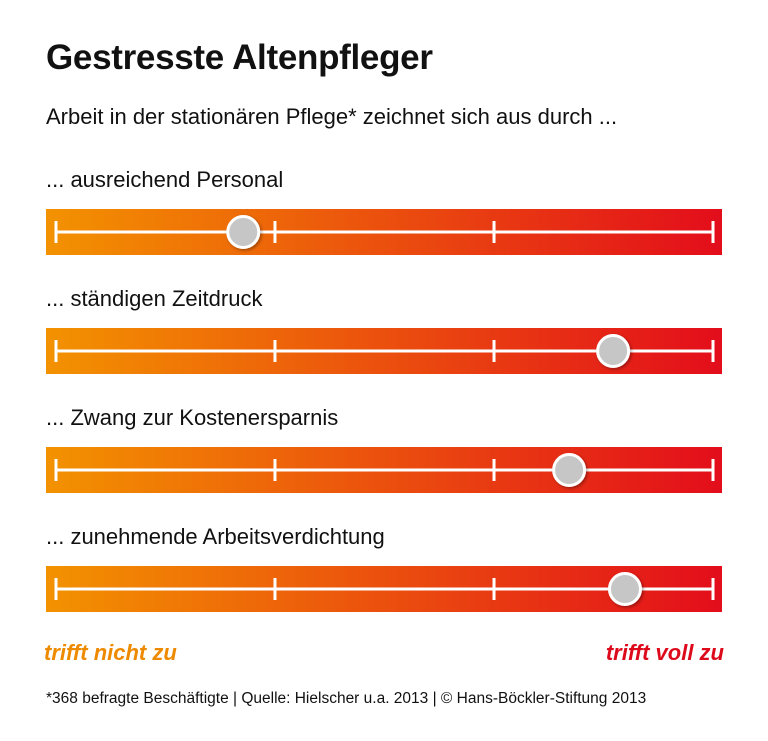  Describe the element at coordinates (192, 417) in the screenshot. I see `item-label-3: ... Zwang zur Kostenersparnis` at that location.